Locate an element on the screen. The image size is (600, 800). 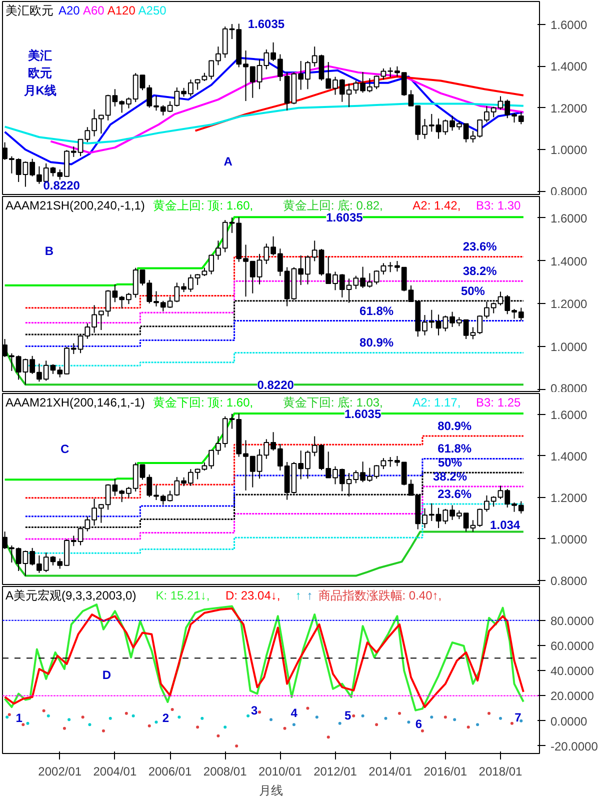
text: A2: 1.42, is located at coordinates (436, 205).